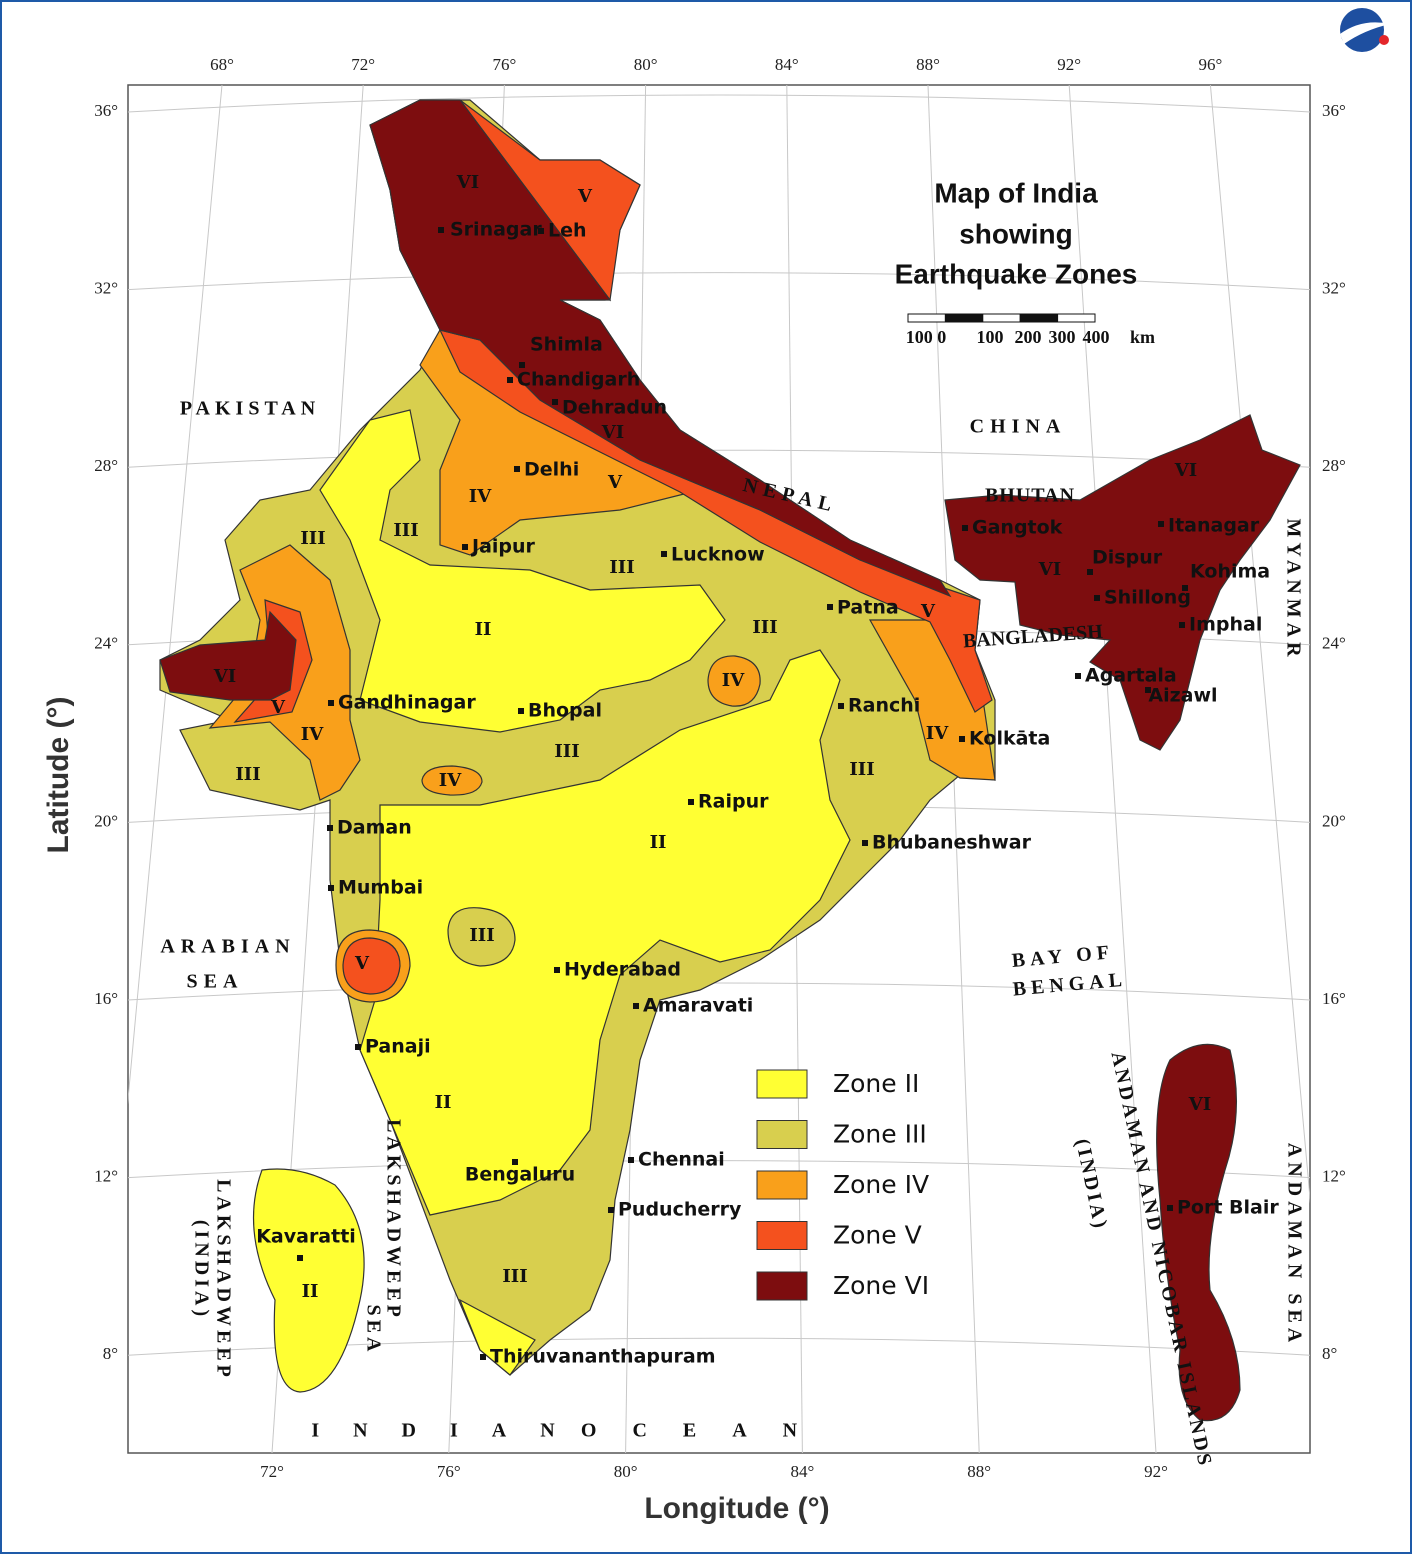 This screenshot has width=1412, height=1554. I want to click on city-label: Thiruvananthapuram, so click(603, 1357).